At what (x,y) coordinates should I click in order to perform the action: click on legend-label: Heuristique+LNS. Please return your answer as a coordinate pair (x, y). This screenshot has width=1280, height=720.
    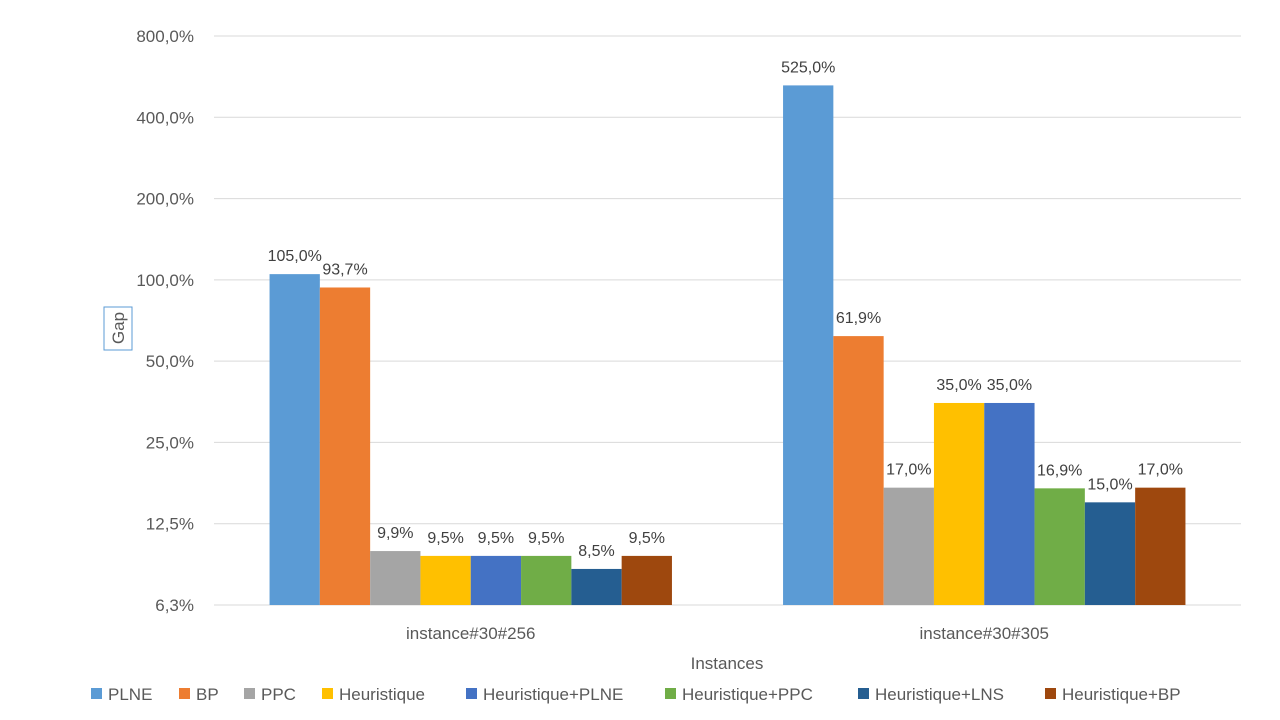
    Looking at the image, I should click on (939, 694).